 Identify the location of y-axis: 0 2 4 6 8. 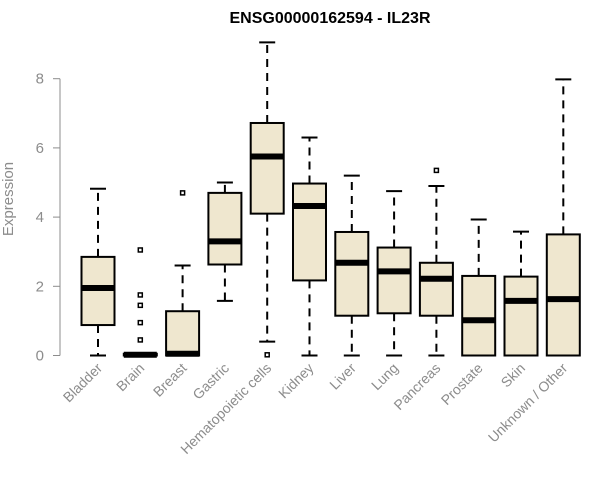
(48, 218).